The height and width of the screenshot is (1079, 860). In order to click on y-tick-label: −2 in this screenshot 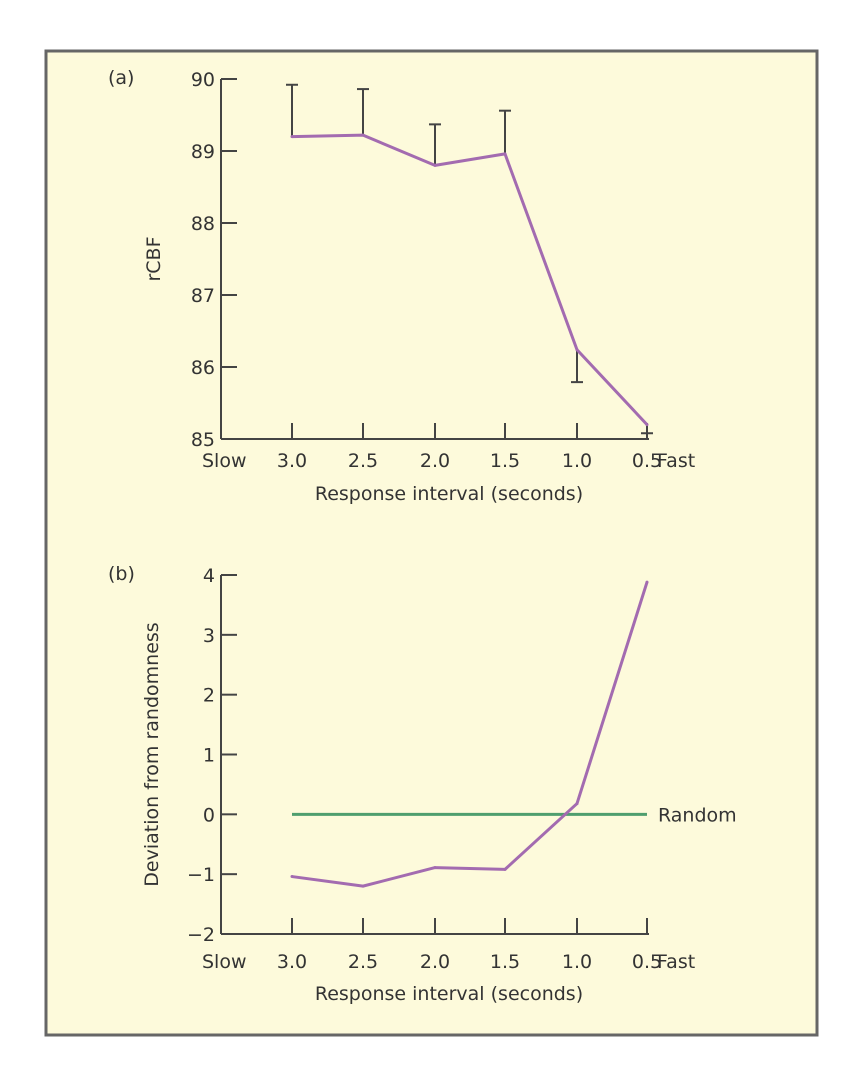, I will do `click(201, 935)`.